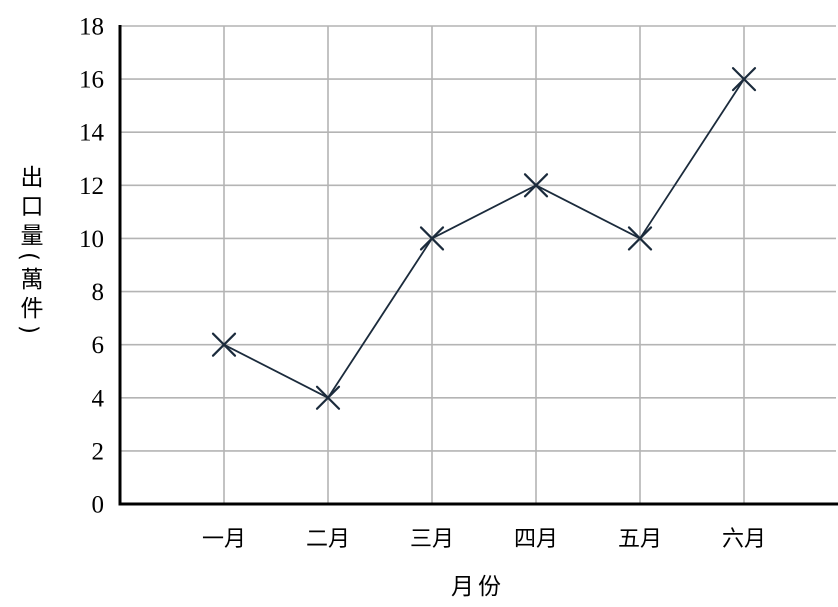 The image size is (838, 607). What do you see at coordinates (98, 398) in the screenshot?
I see `y-tick-label-4: 4` at bounding box center [98, 398].